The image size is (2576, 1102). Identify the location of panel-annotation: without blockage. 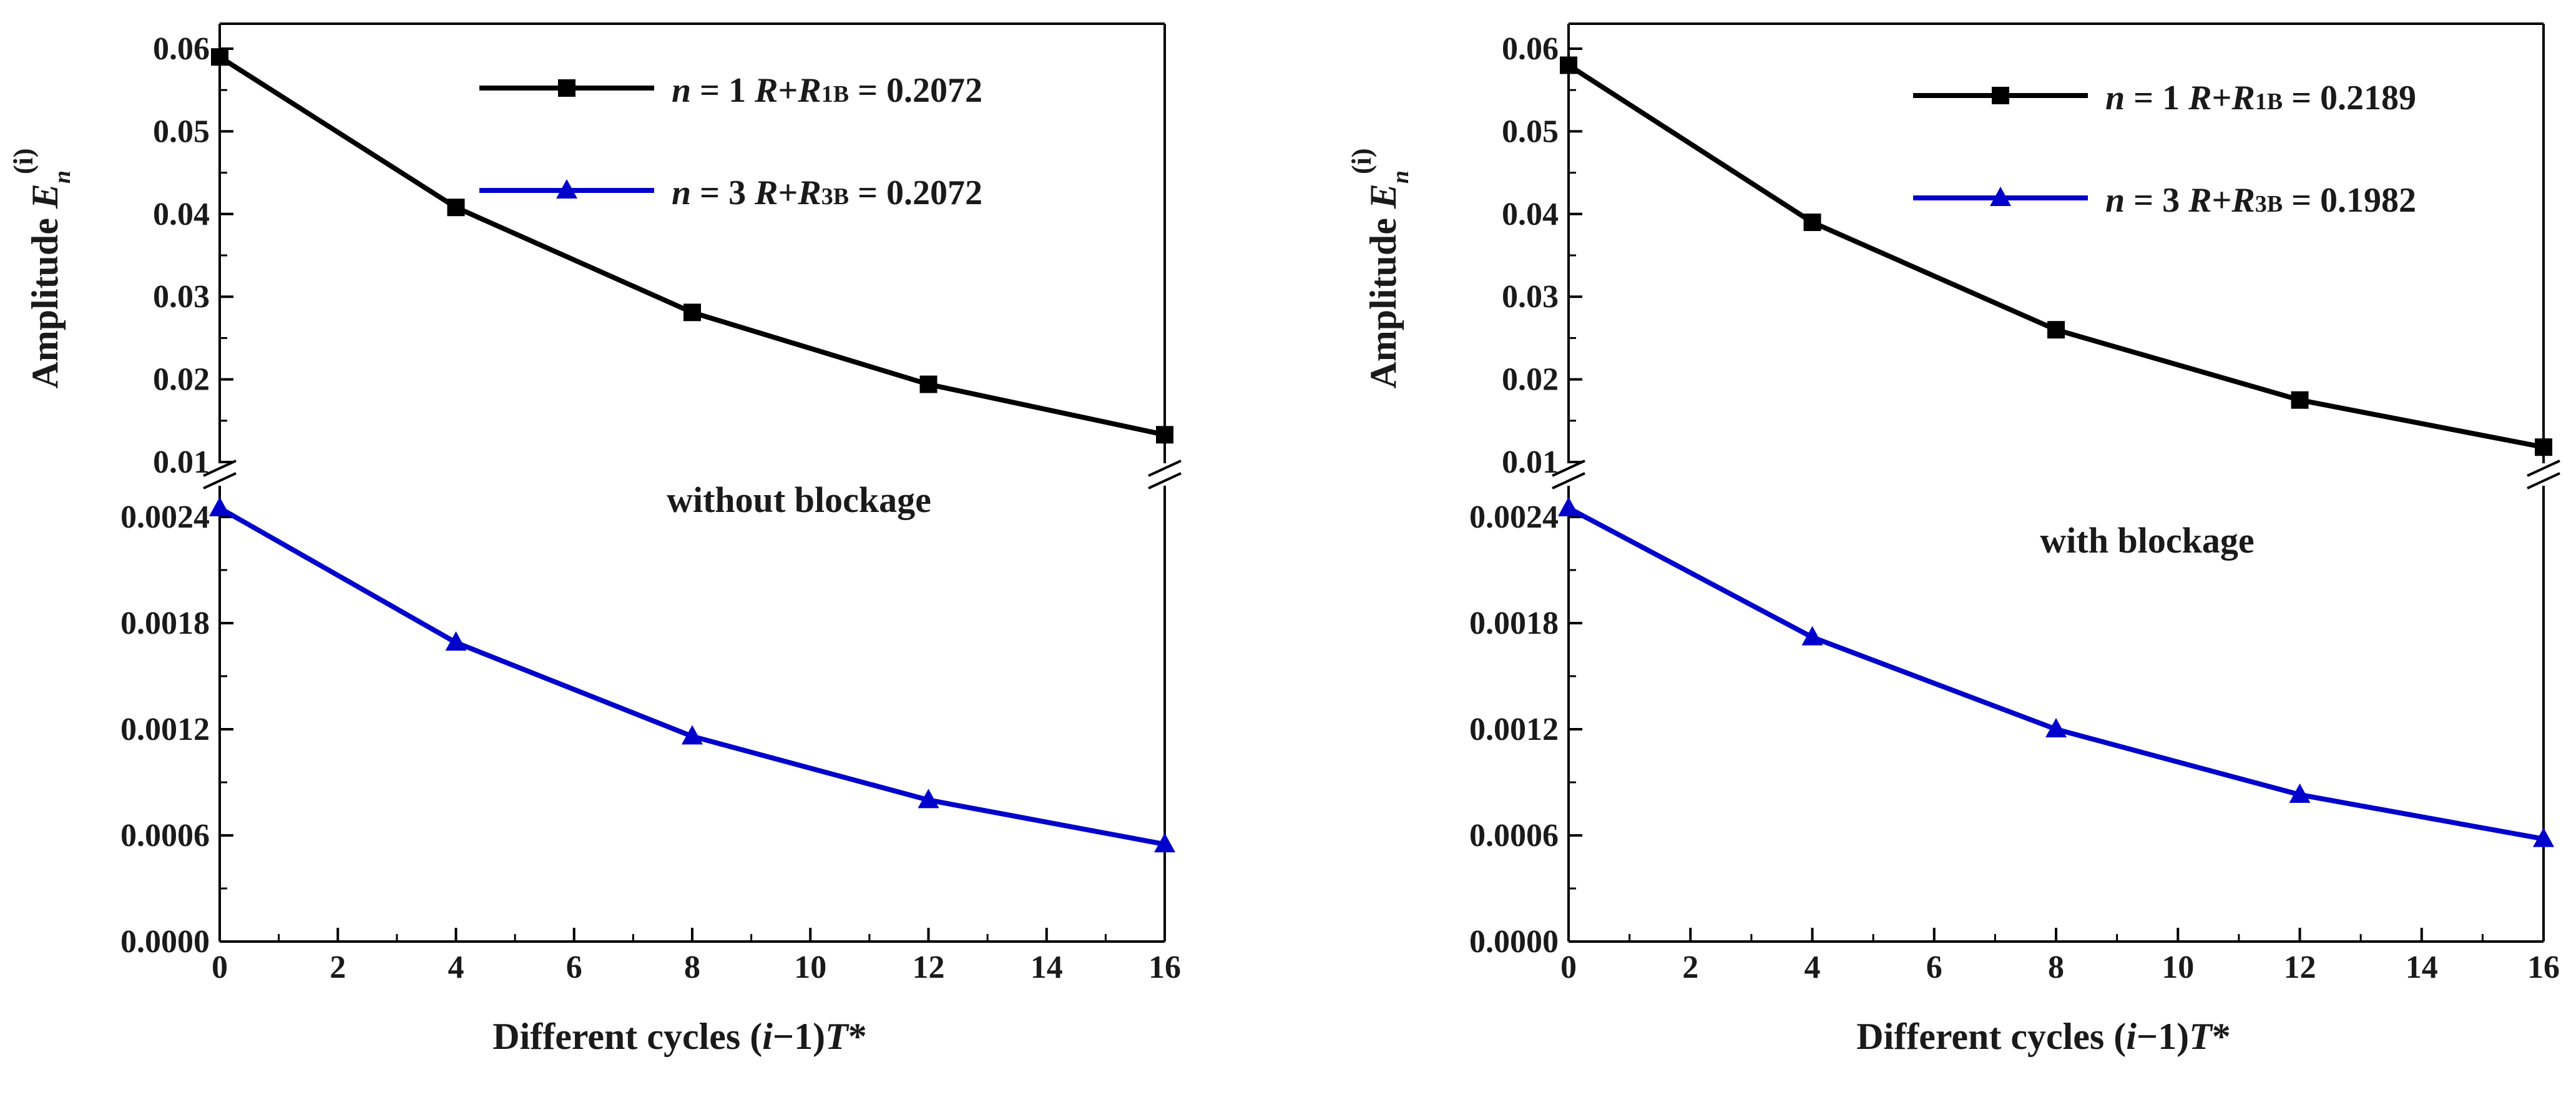
(799, 500).